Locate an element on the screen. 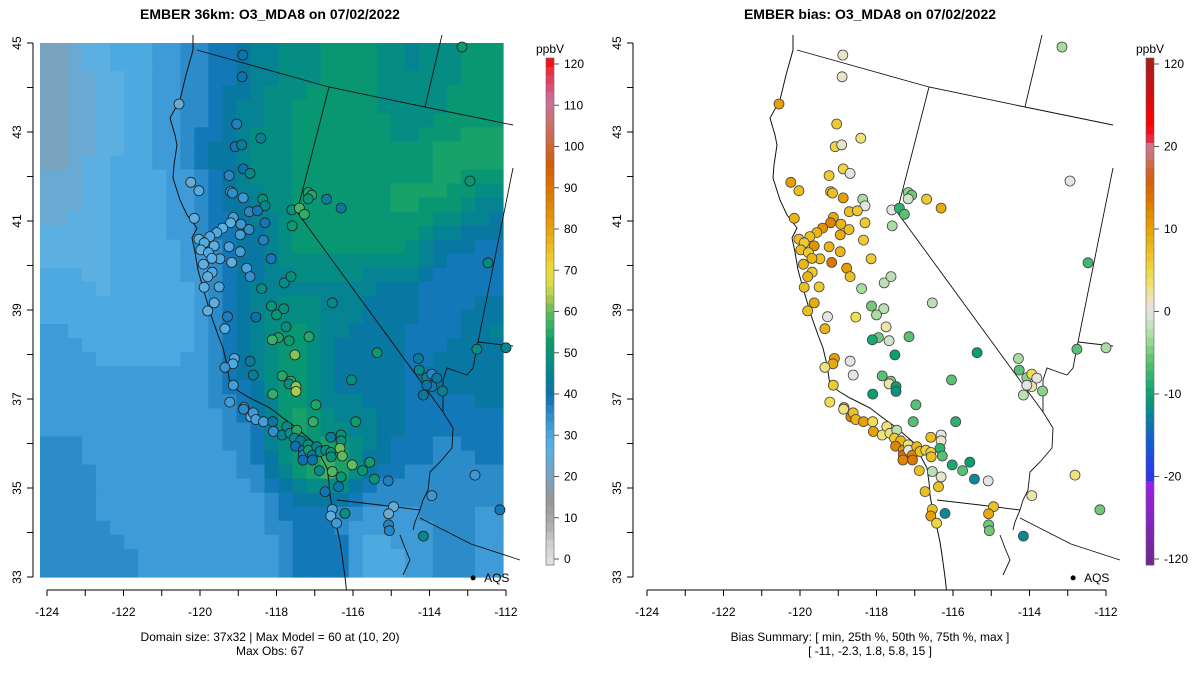 This screenshot has height=677, width=1200. colorbar-tick-label: 0 is located at coordinates (567, 559).